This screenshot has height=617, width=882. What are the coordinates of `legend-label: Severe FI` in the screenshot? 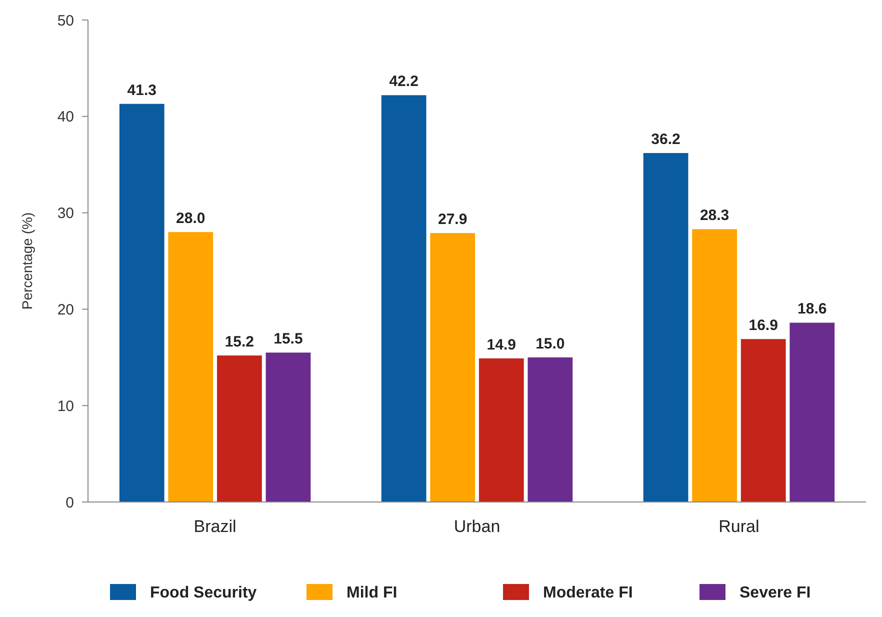 It's located at (775, 593).